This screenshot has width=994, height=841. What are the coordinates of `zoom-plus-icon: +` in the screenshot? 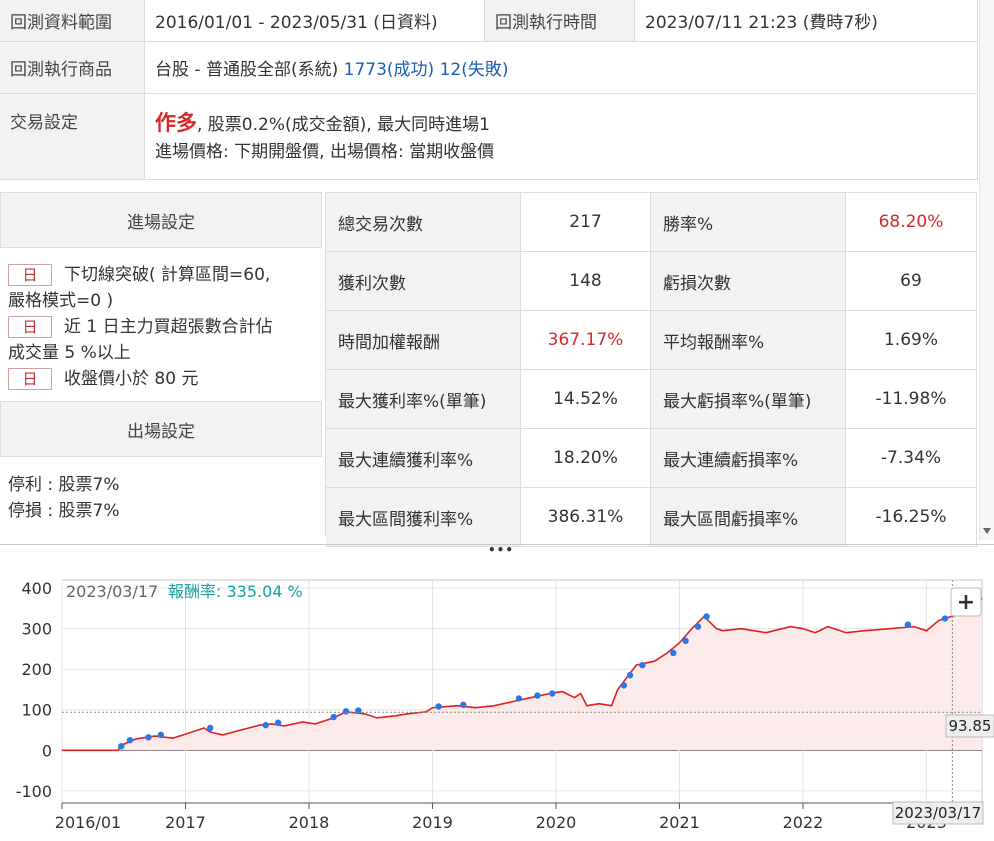 It's located at (966, 602).